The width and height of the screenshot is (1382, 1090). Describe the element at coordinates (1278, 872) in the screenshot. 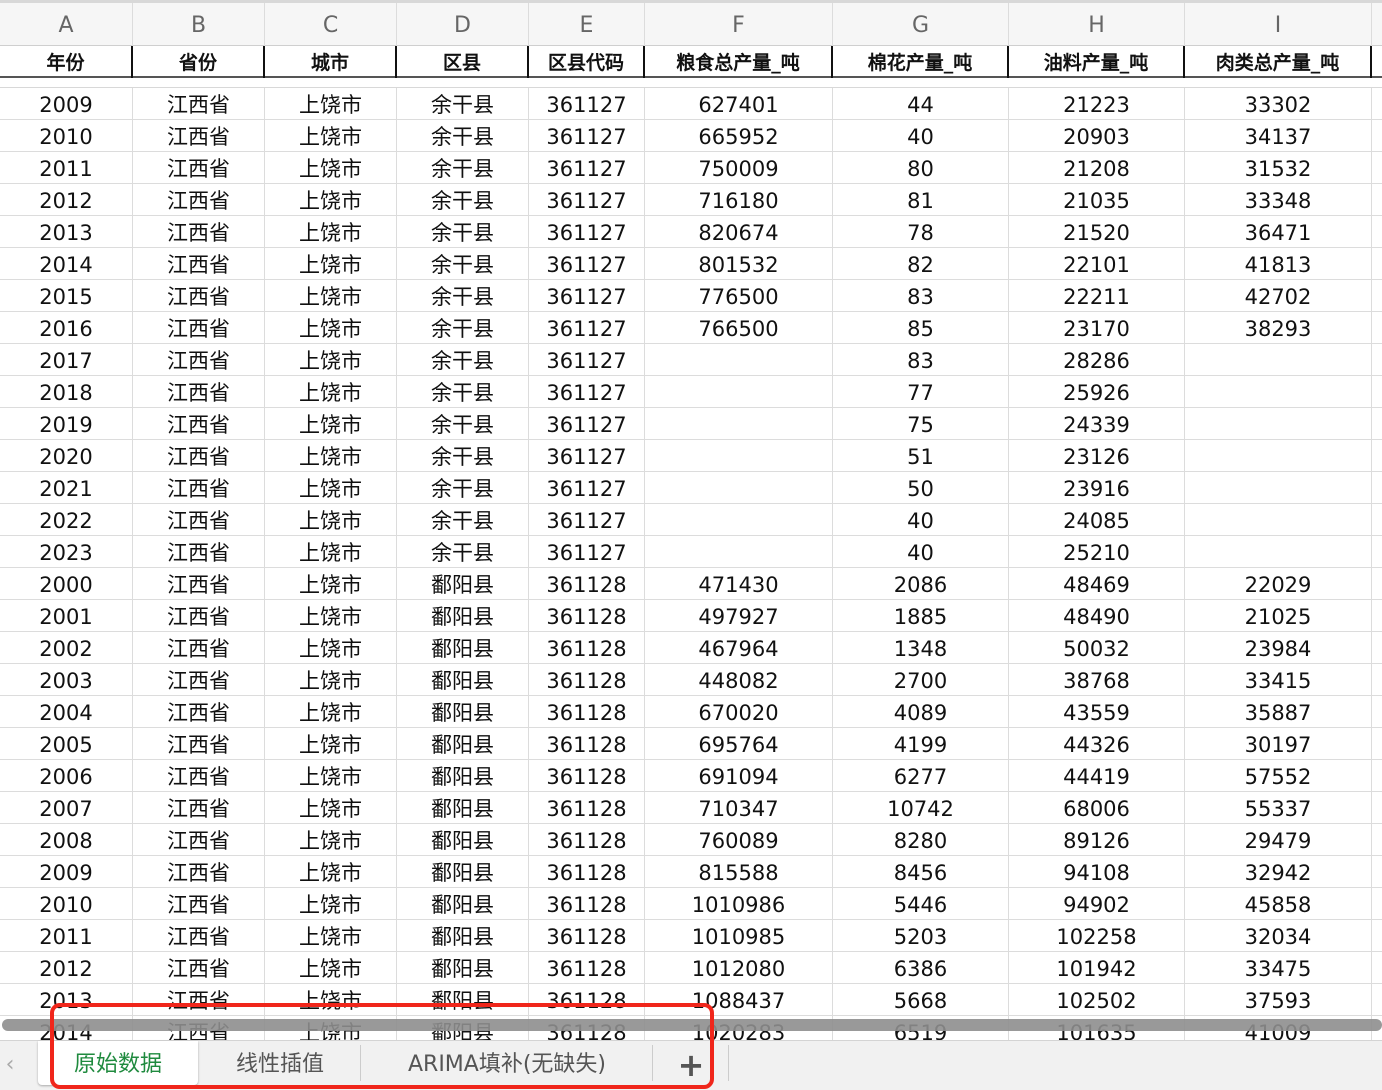

I see `cell: 32942` at that location.